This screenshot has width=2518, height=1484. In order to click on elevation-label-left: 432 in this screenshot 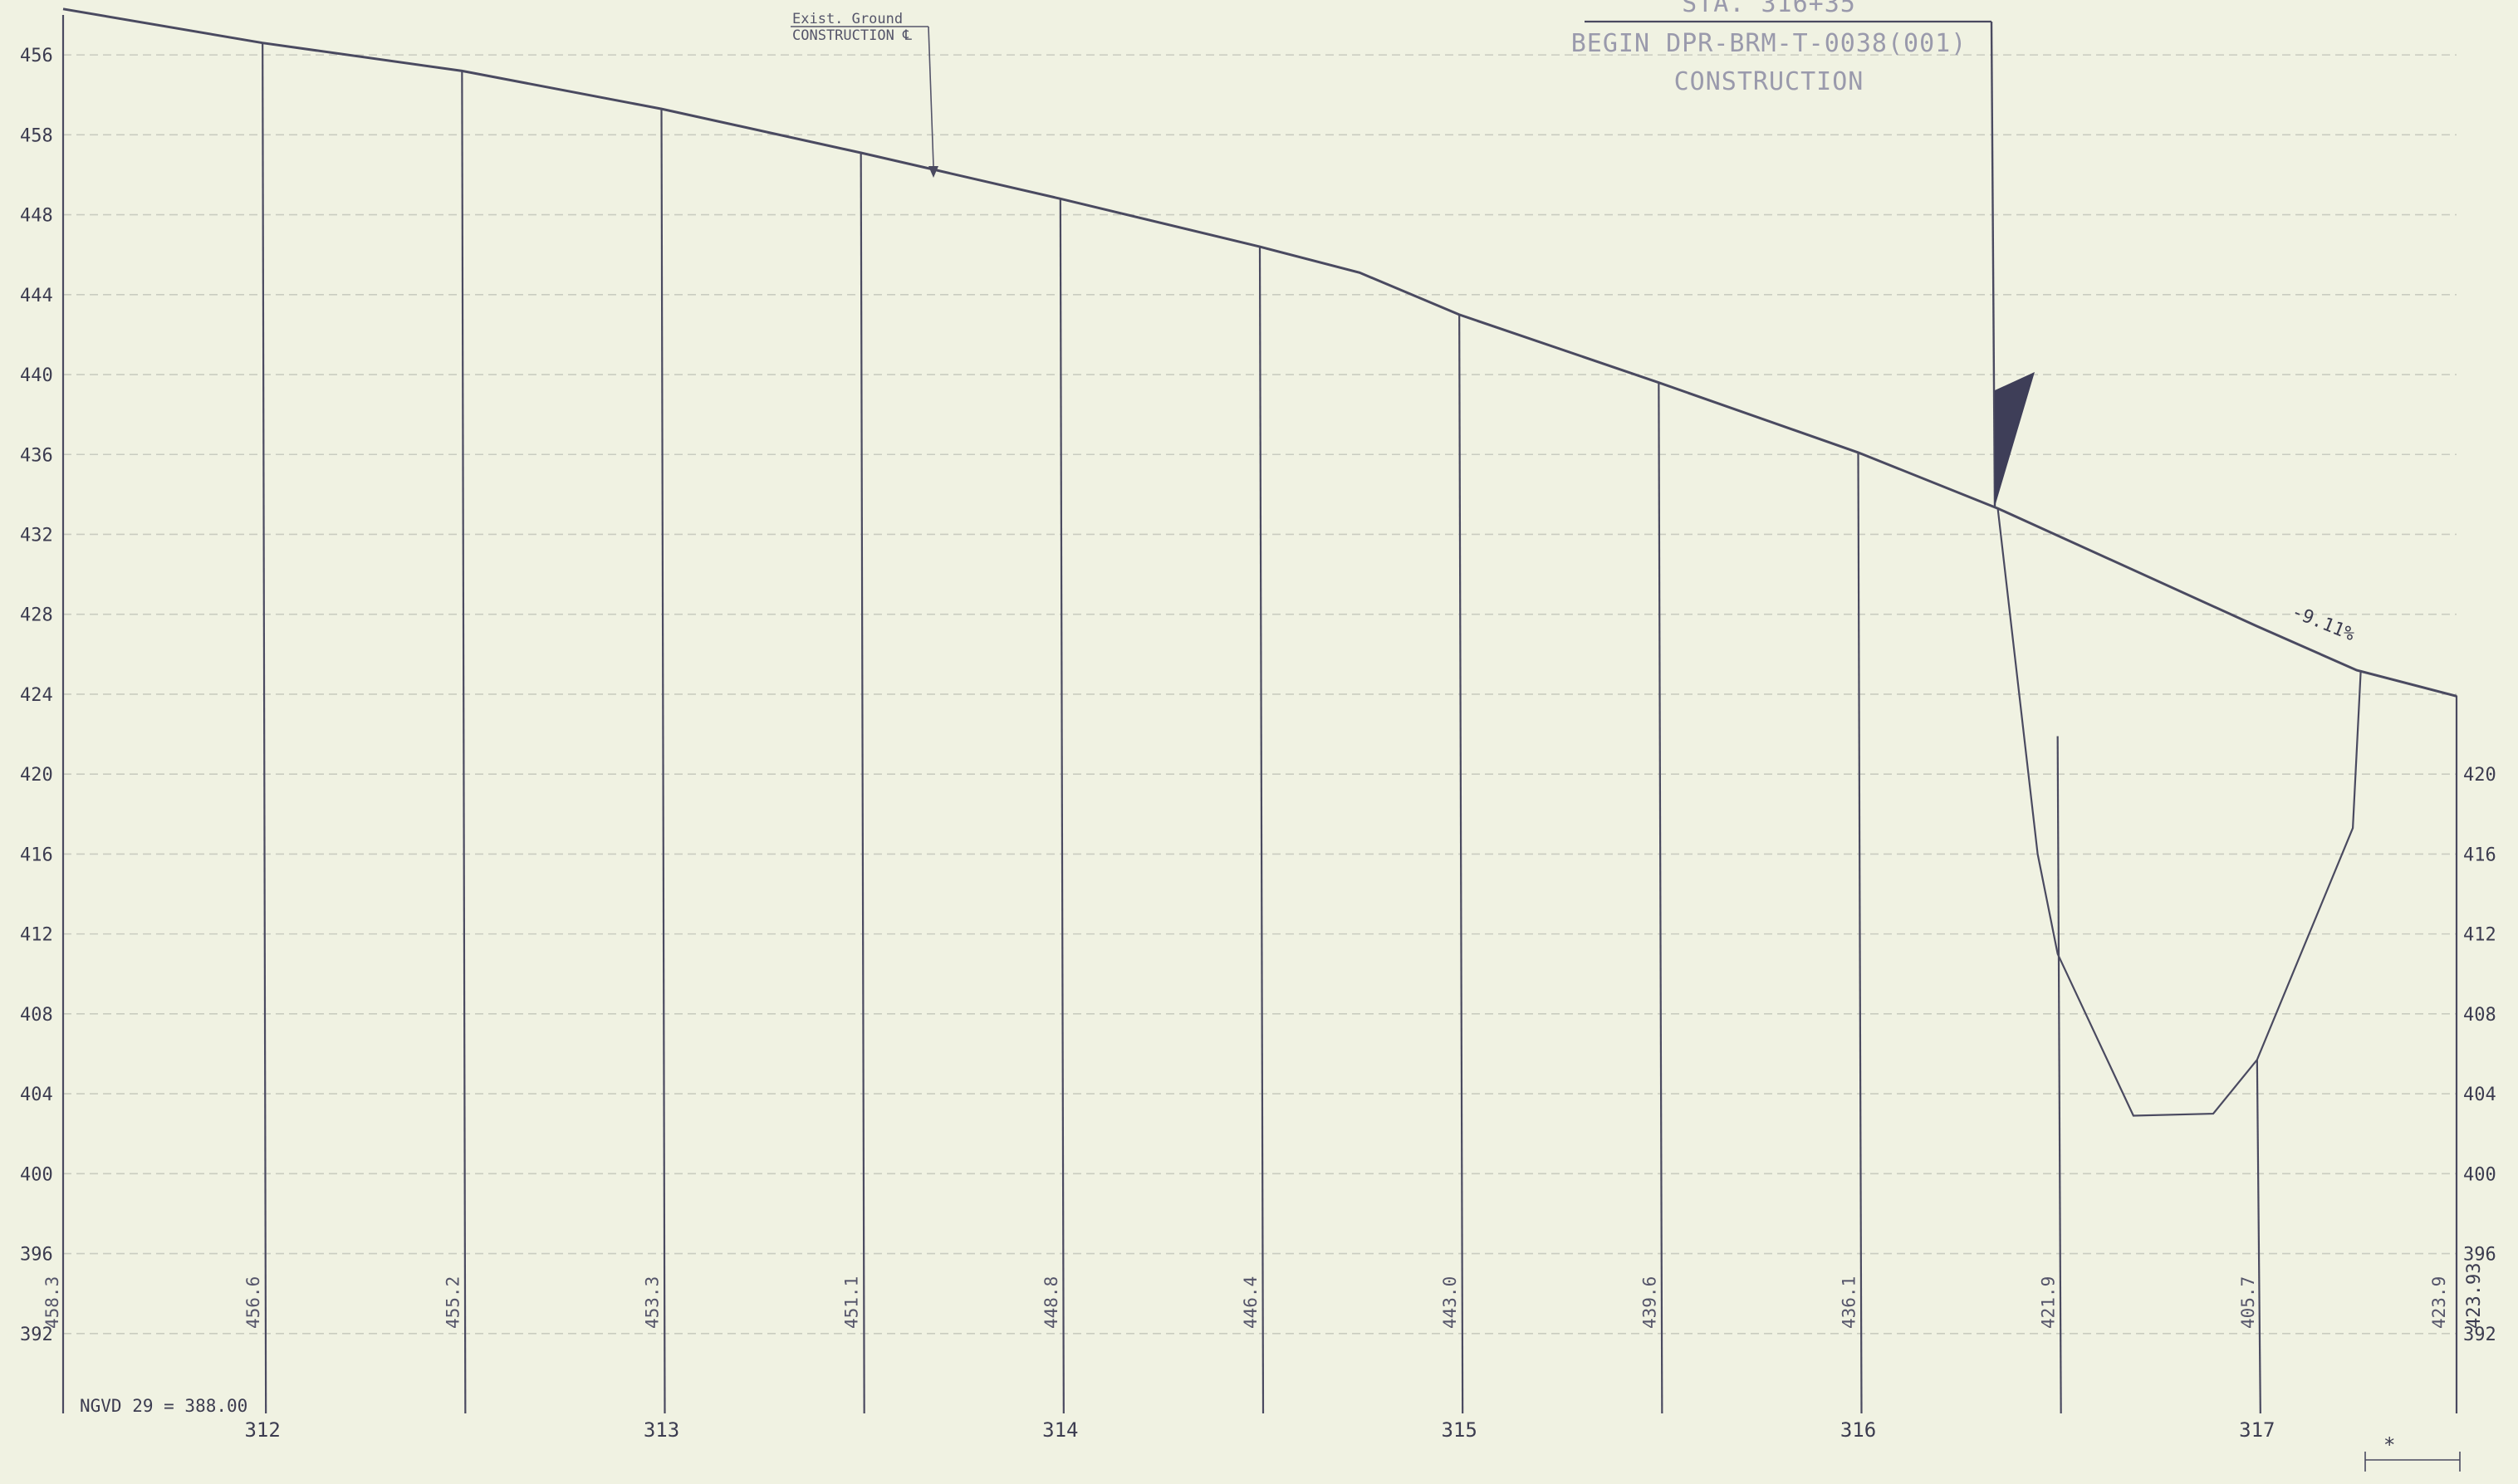, I will do `click(36, 535)`.